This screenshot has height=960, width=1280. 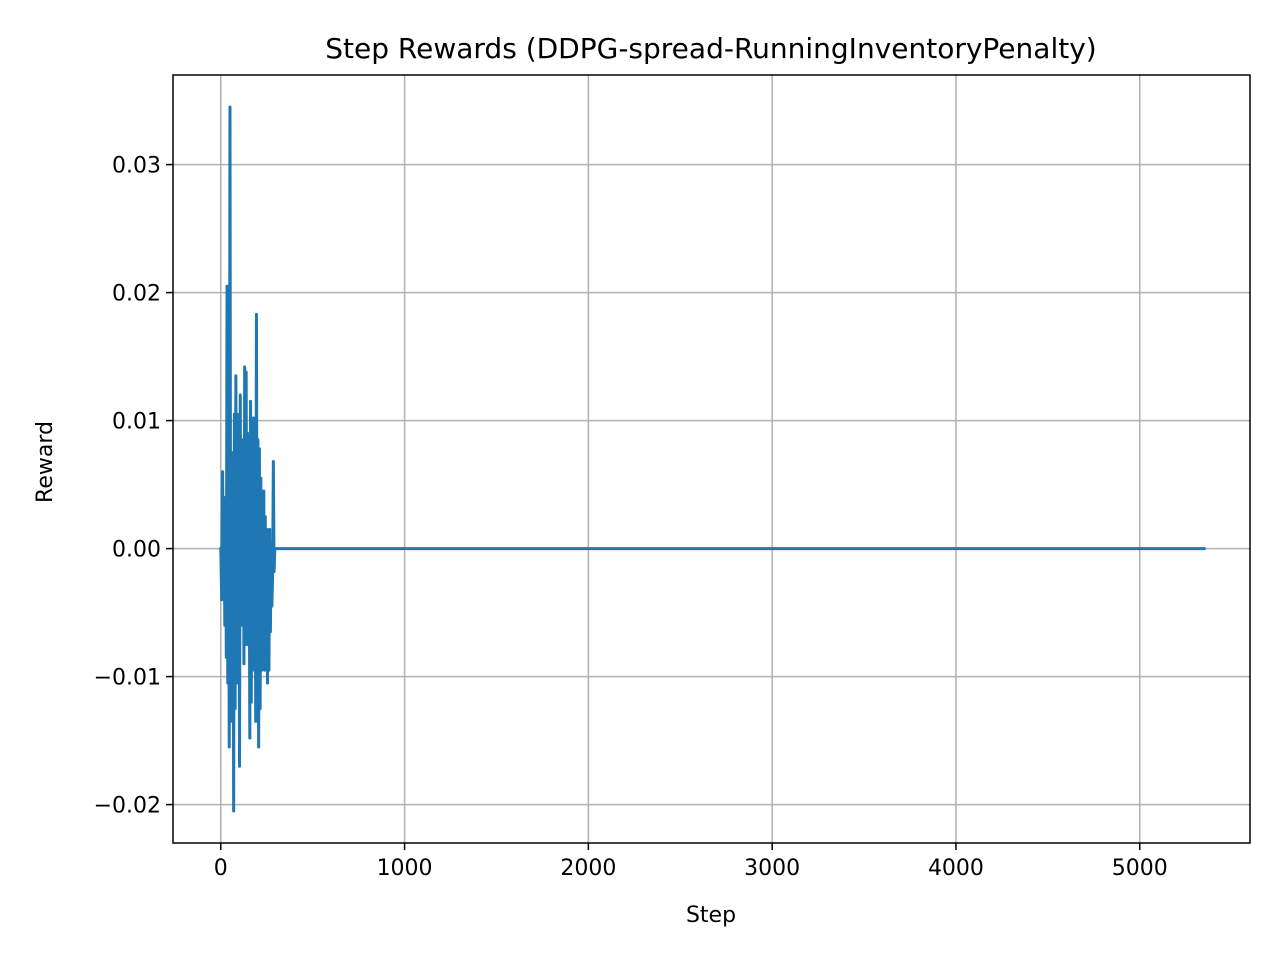 What do you see at coordinates (45, 462) in the screenshot?
I see `y-axis-label: Reward` at bounding box center [45, 462].